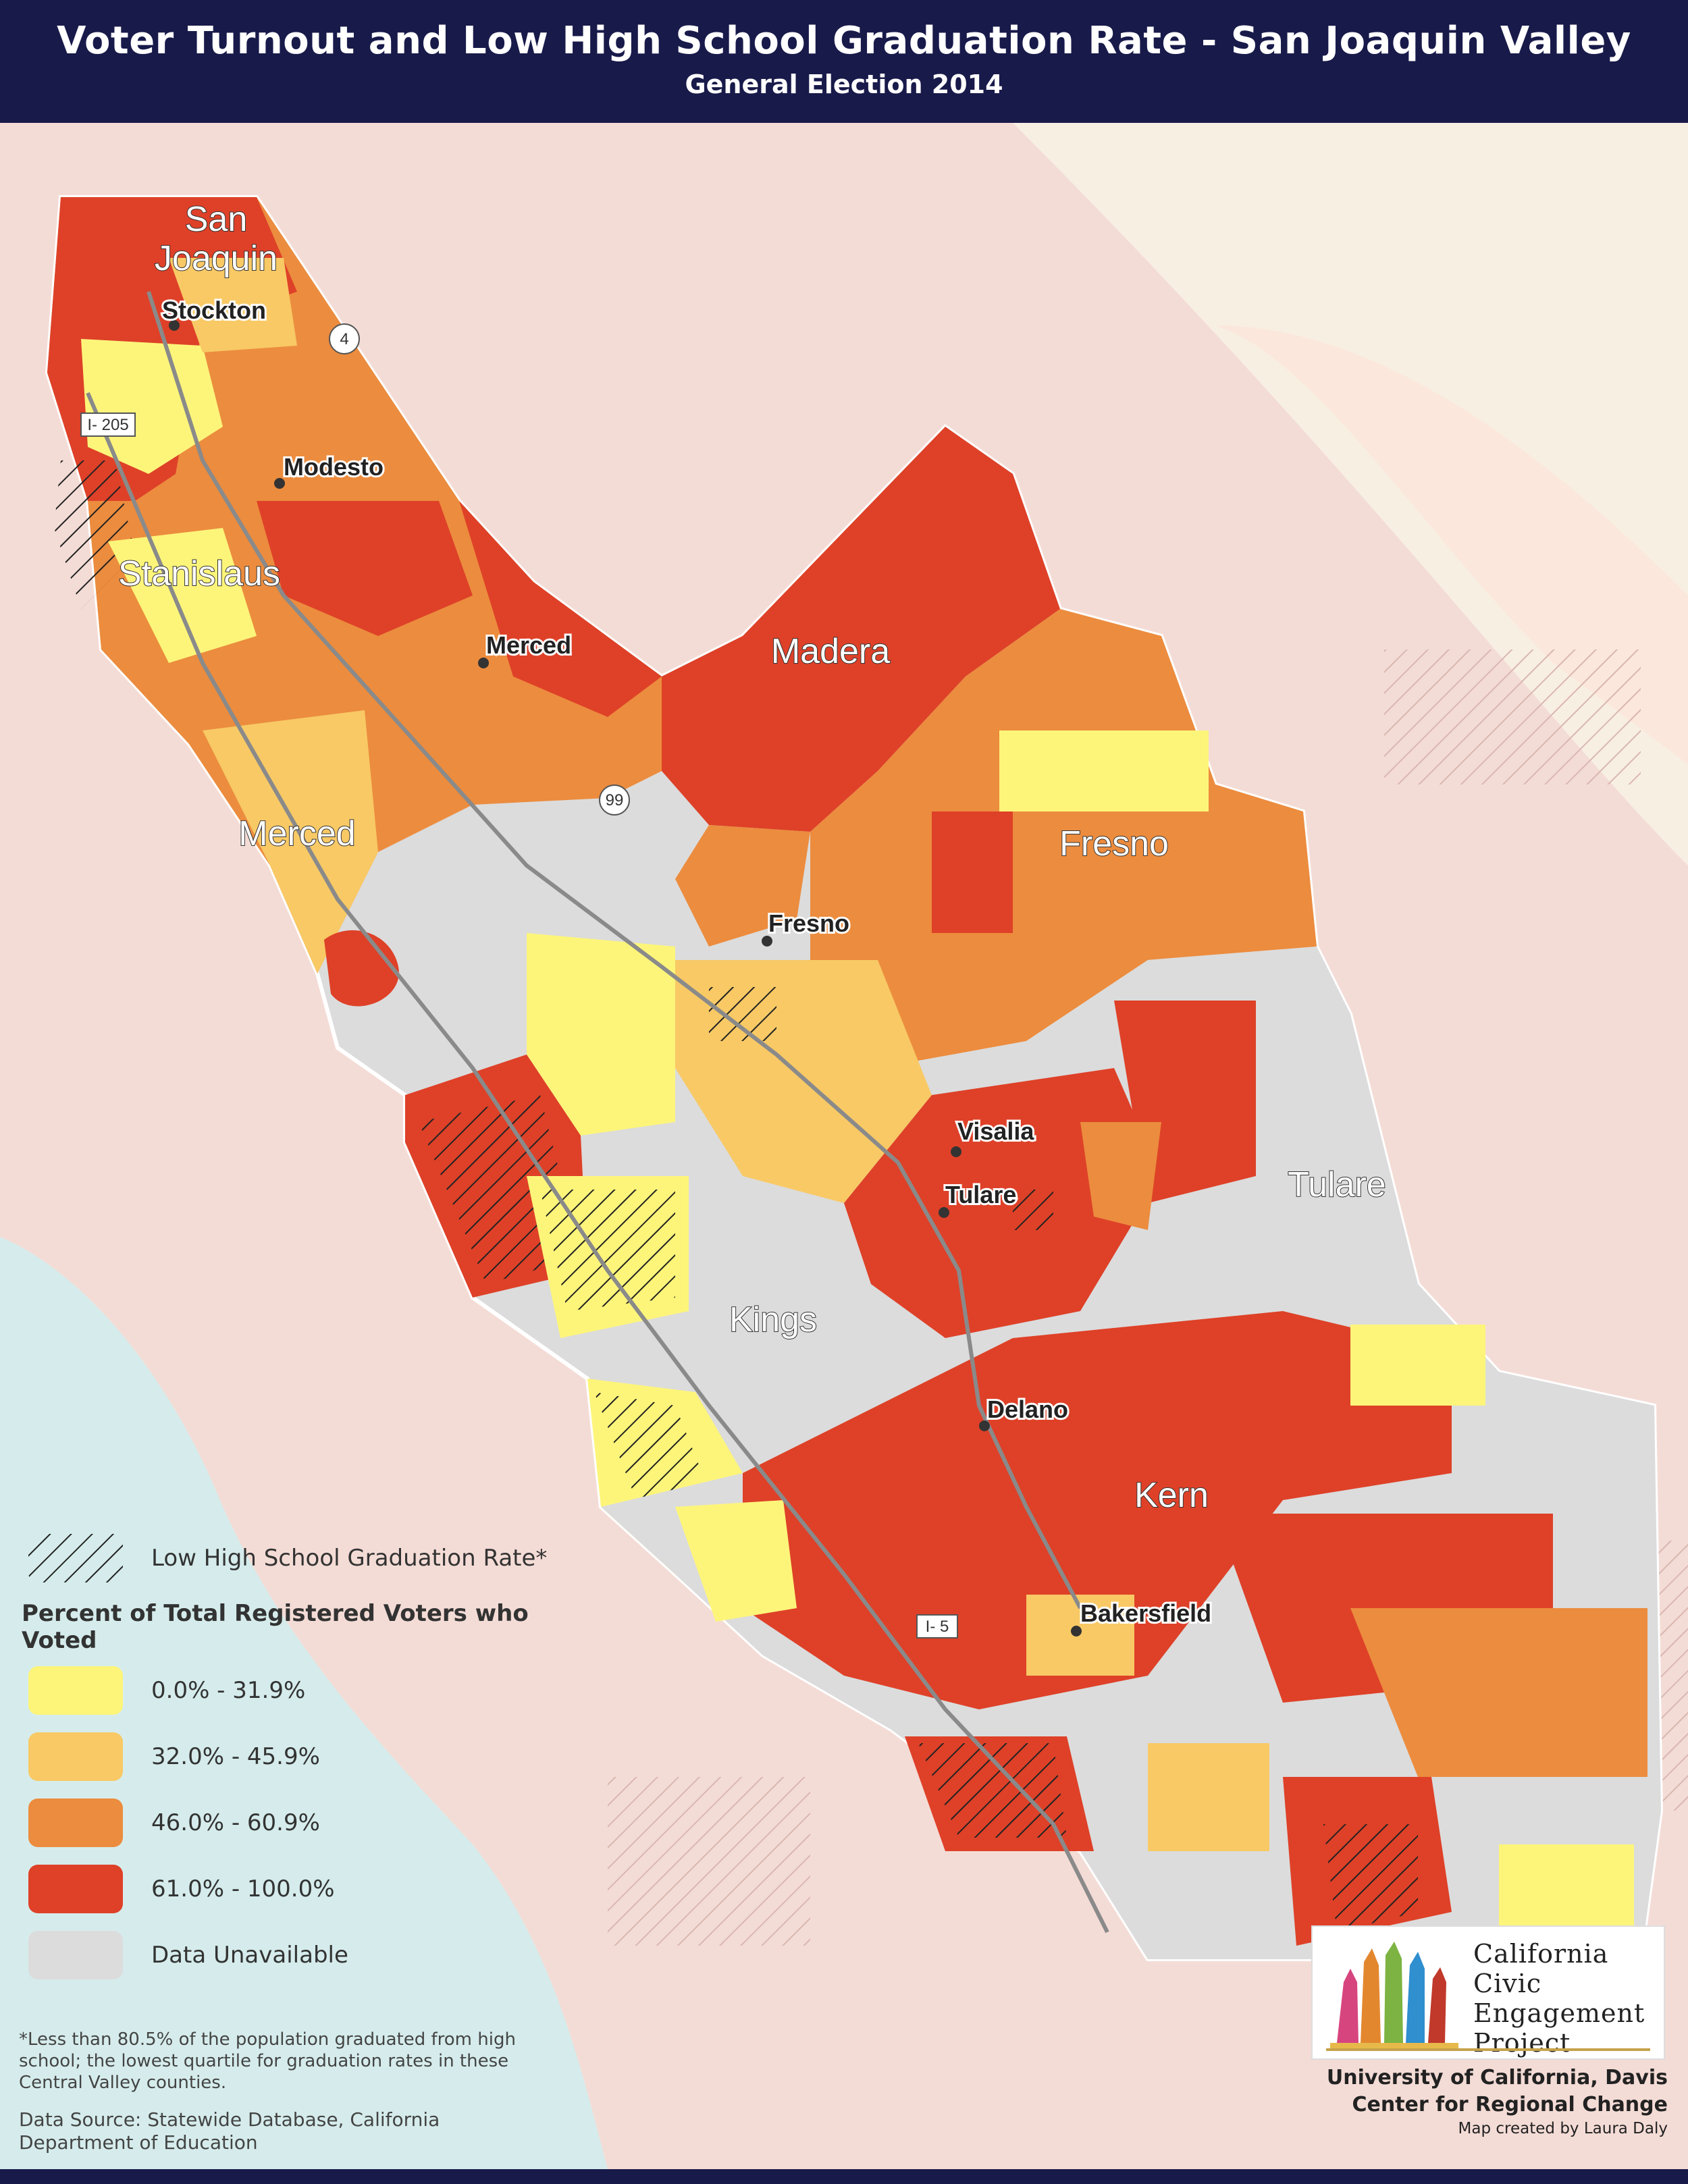 This screenshot has width=1688, height=2184. Describe the element at coordinates (1559, 1998) in the screenshot. I see `logo-text: California Civic Engagement Project` at that location.